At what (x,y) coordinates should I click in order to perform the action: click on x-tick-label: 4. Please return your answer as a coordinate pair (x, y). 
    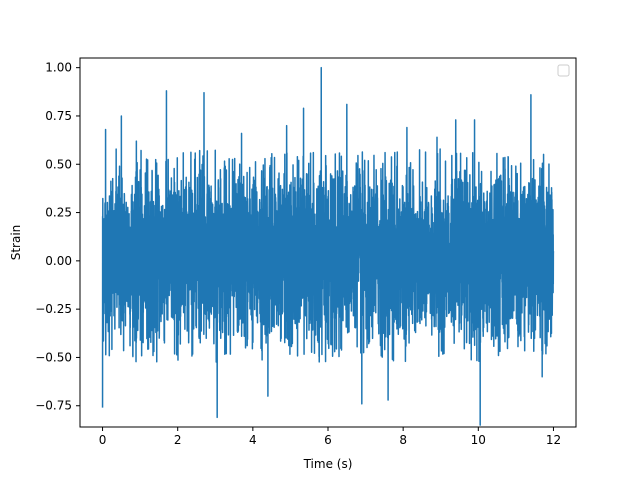
    Looking at the image, I should click on (253, 440).